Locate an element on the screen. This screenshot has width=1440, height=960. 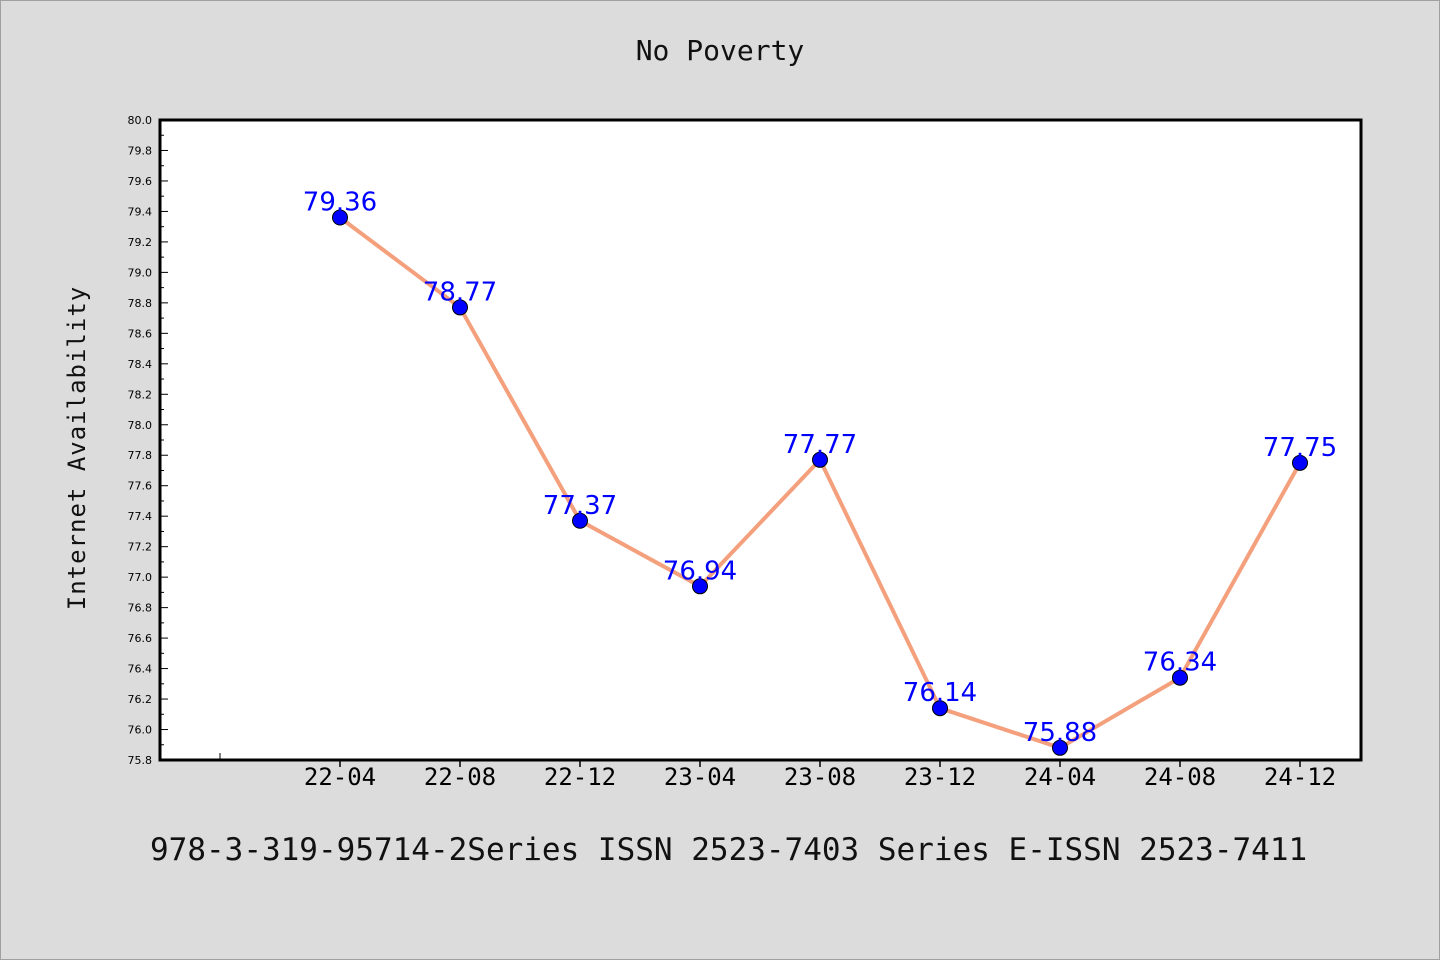
x-tick-label: 23-04 is located at coordinates (700, 777).